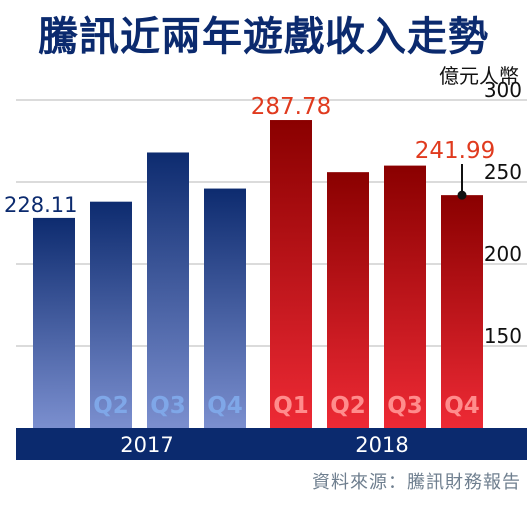 This screenshot has width=527, height=517. I want to click on y-tick-label: 250, so click(503, 172).